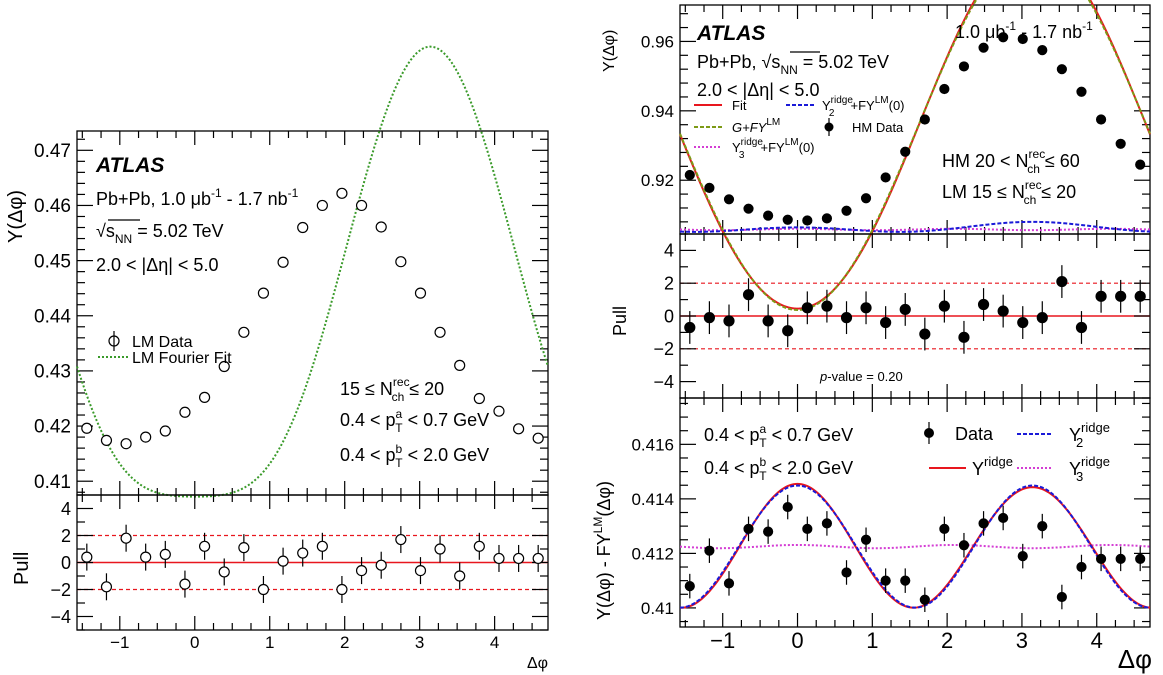  What do you see at coordinates (52, 427) in the screenshot?
I see `y-tick-label: 0.42` at bounding box center [52, 427].